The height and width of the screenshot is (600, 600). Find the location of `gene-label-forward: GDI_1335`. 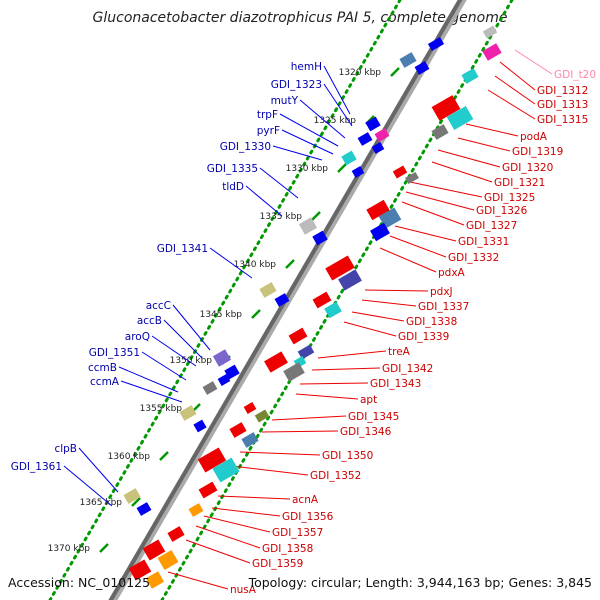

gene-label-forward: GDI_1335 is located at coordinates (232, 169).